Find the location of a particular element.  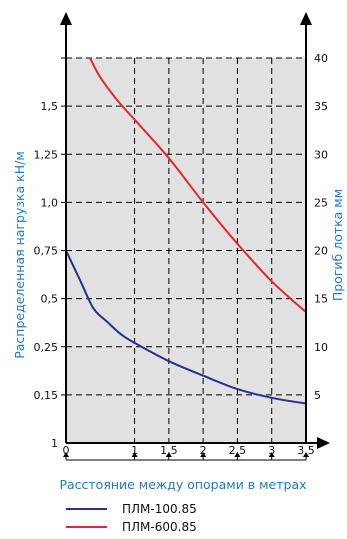

y-right-tick-label: 35 is located at coordinates (321, 106).